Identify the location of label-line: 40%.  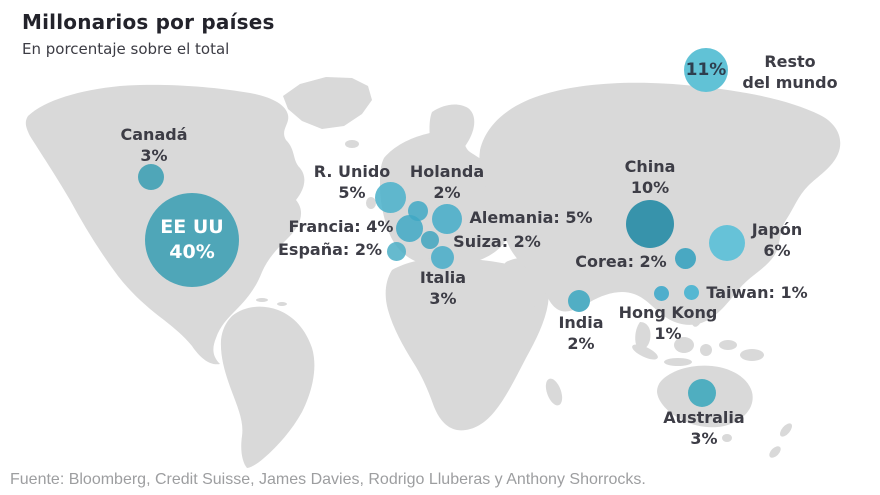
(192, 252).